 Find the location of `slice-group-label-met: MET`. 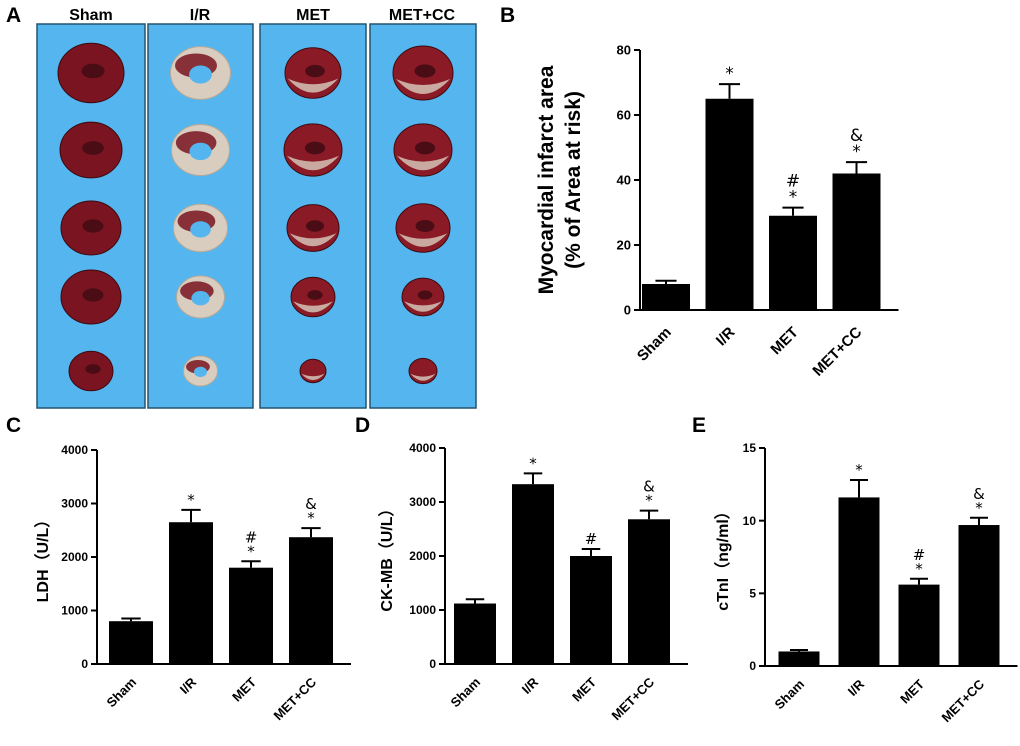

slice-group-label-met: MET is located at coordinates (313, 15).